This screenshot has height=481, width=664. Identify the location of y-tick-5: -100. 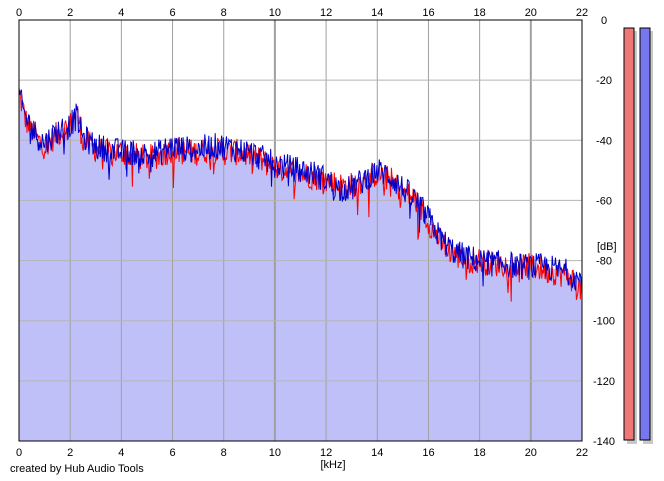
(604, 322).